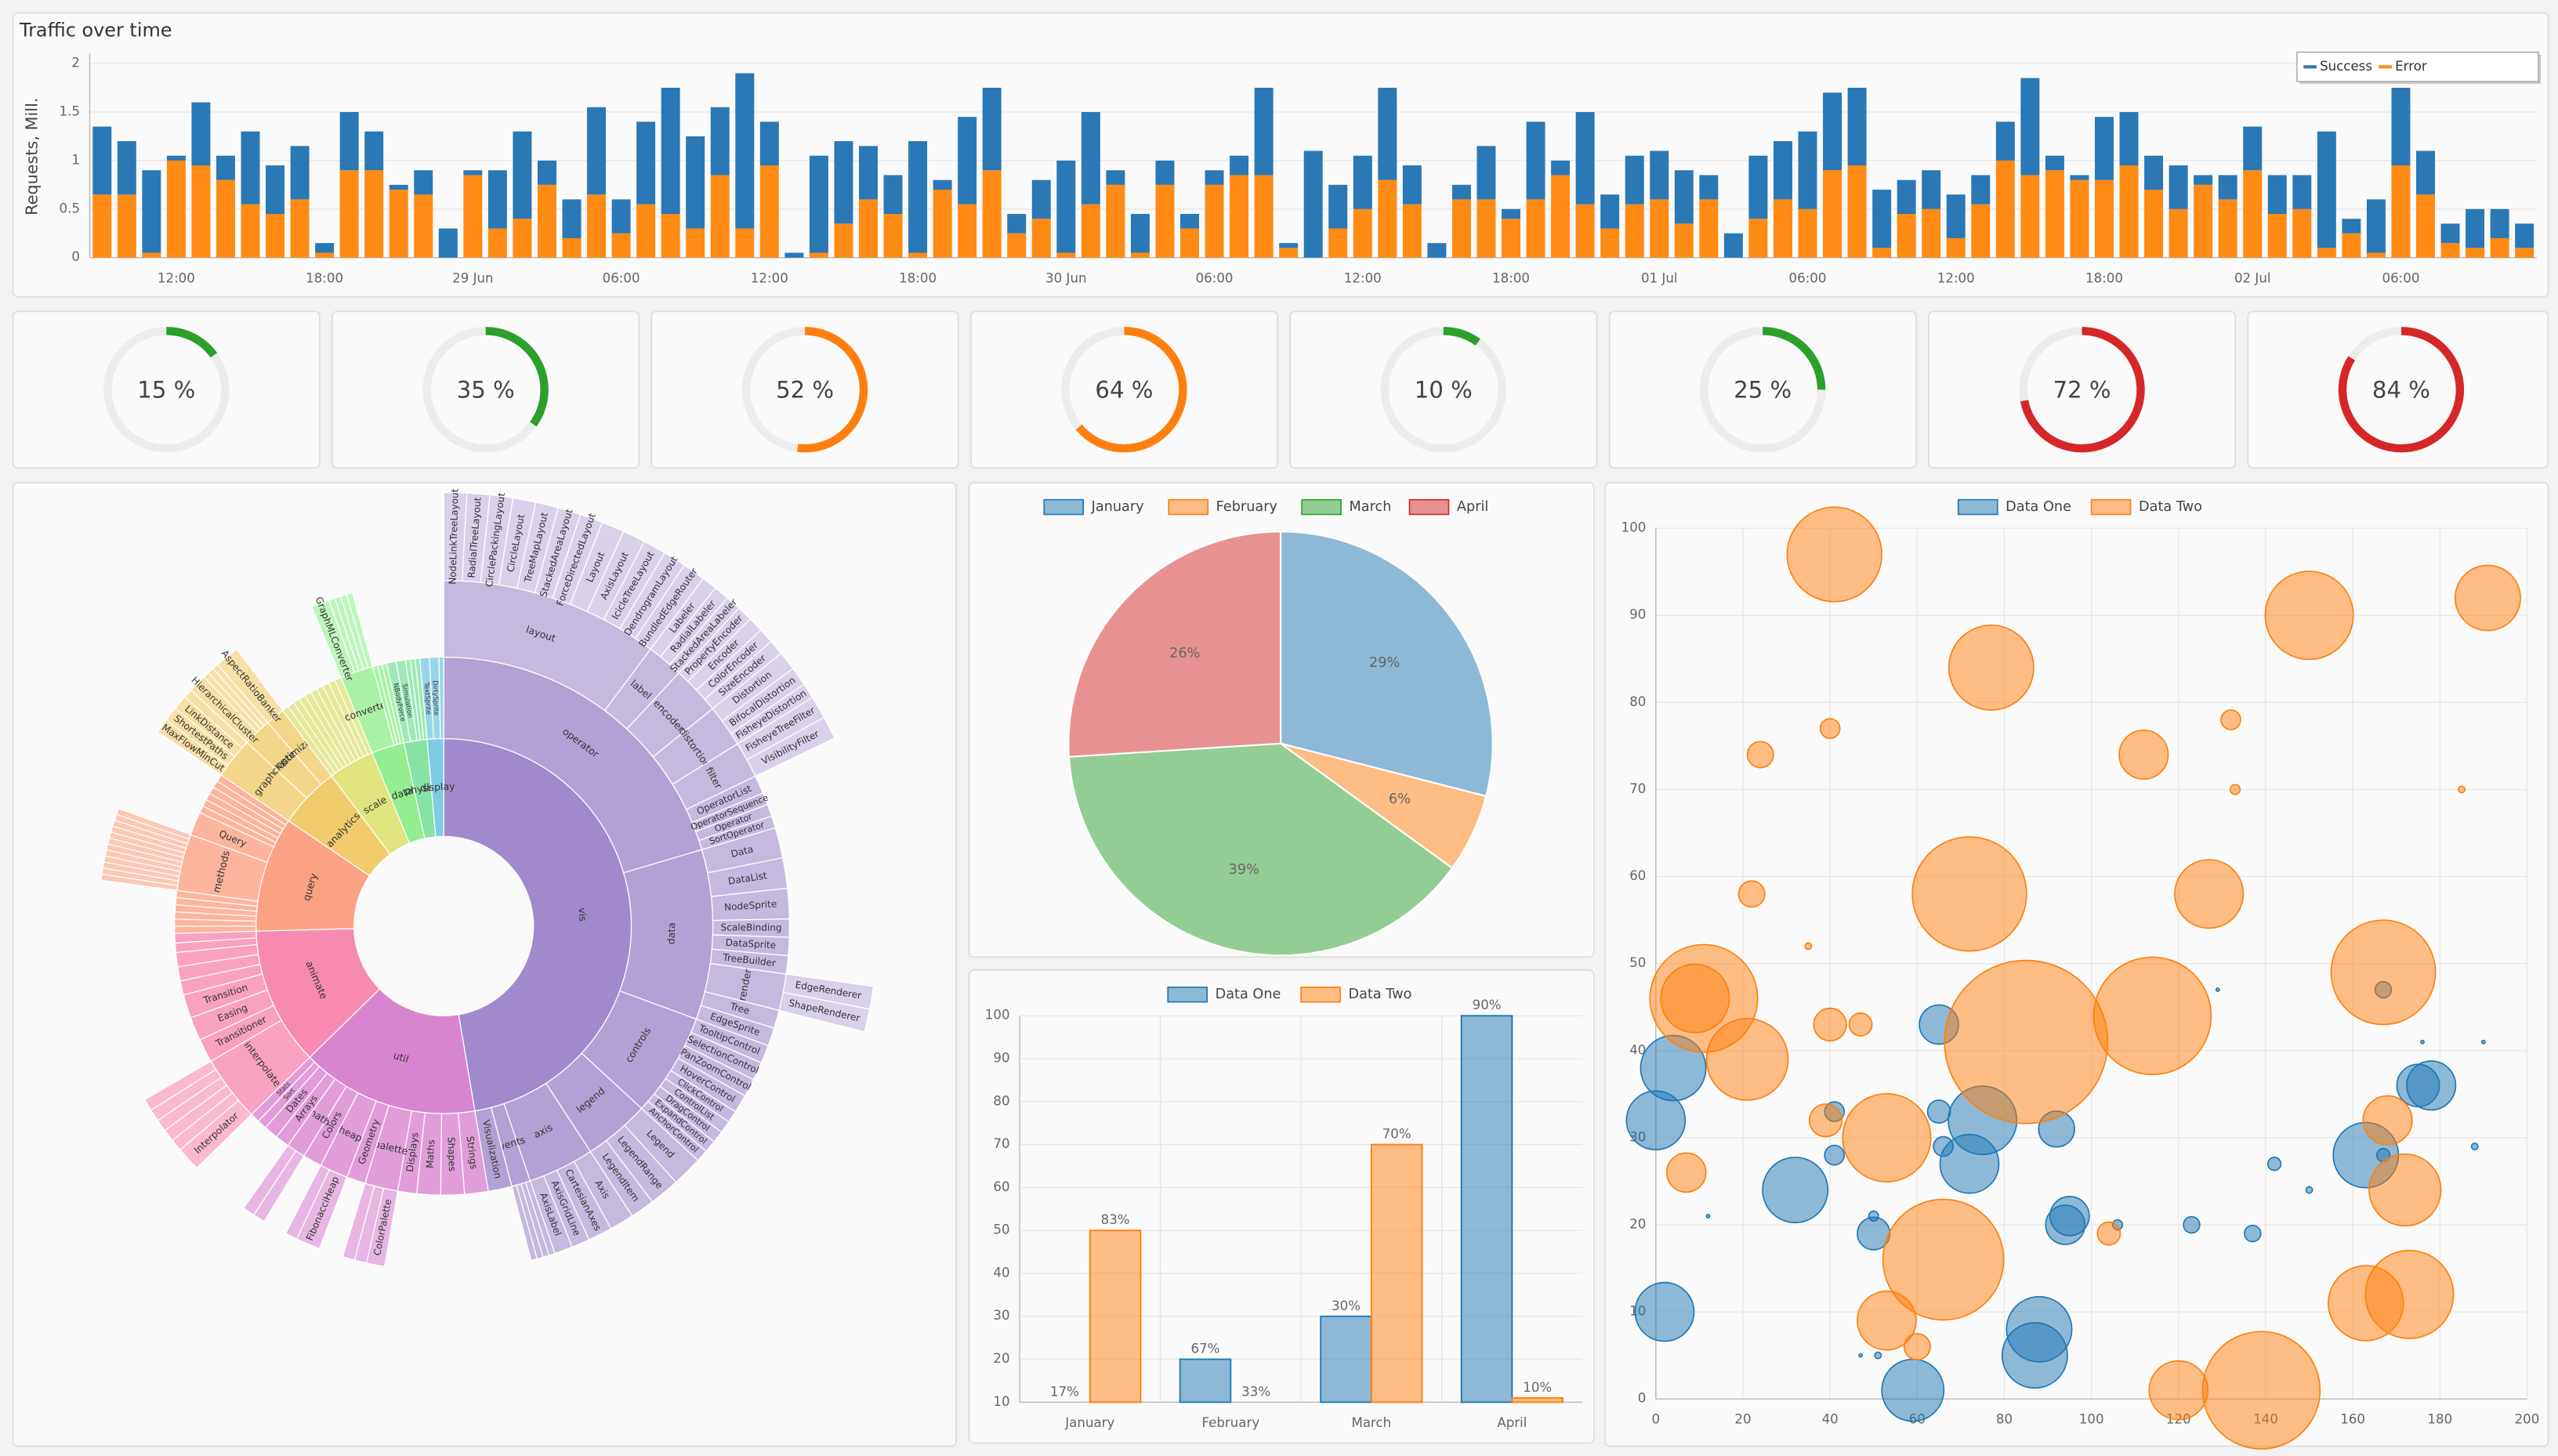 This screenshot has height=1456, width=2558. What do you see at coordinates (1384, 663) in the screenshot?
I see `pie-label: 29%` at bounding box center [1384, 663].